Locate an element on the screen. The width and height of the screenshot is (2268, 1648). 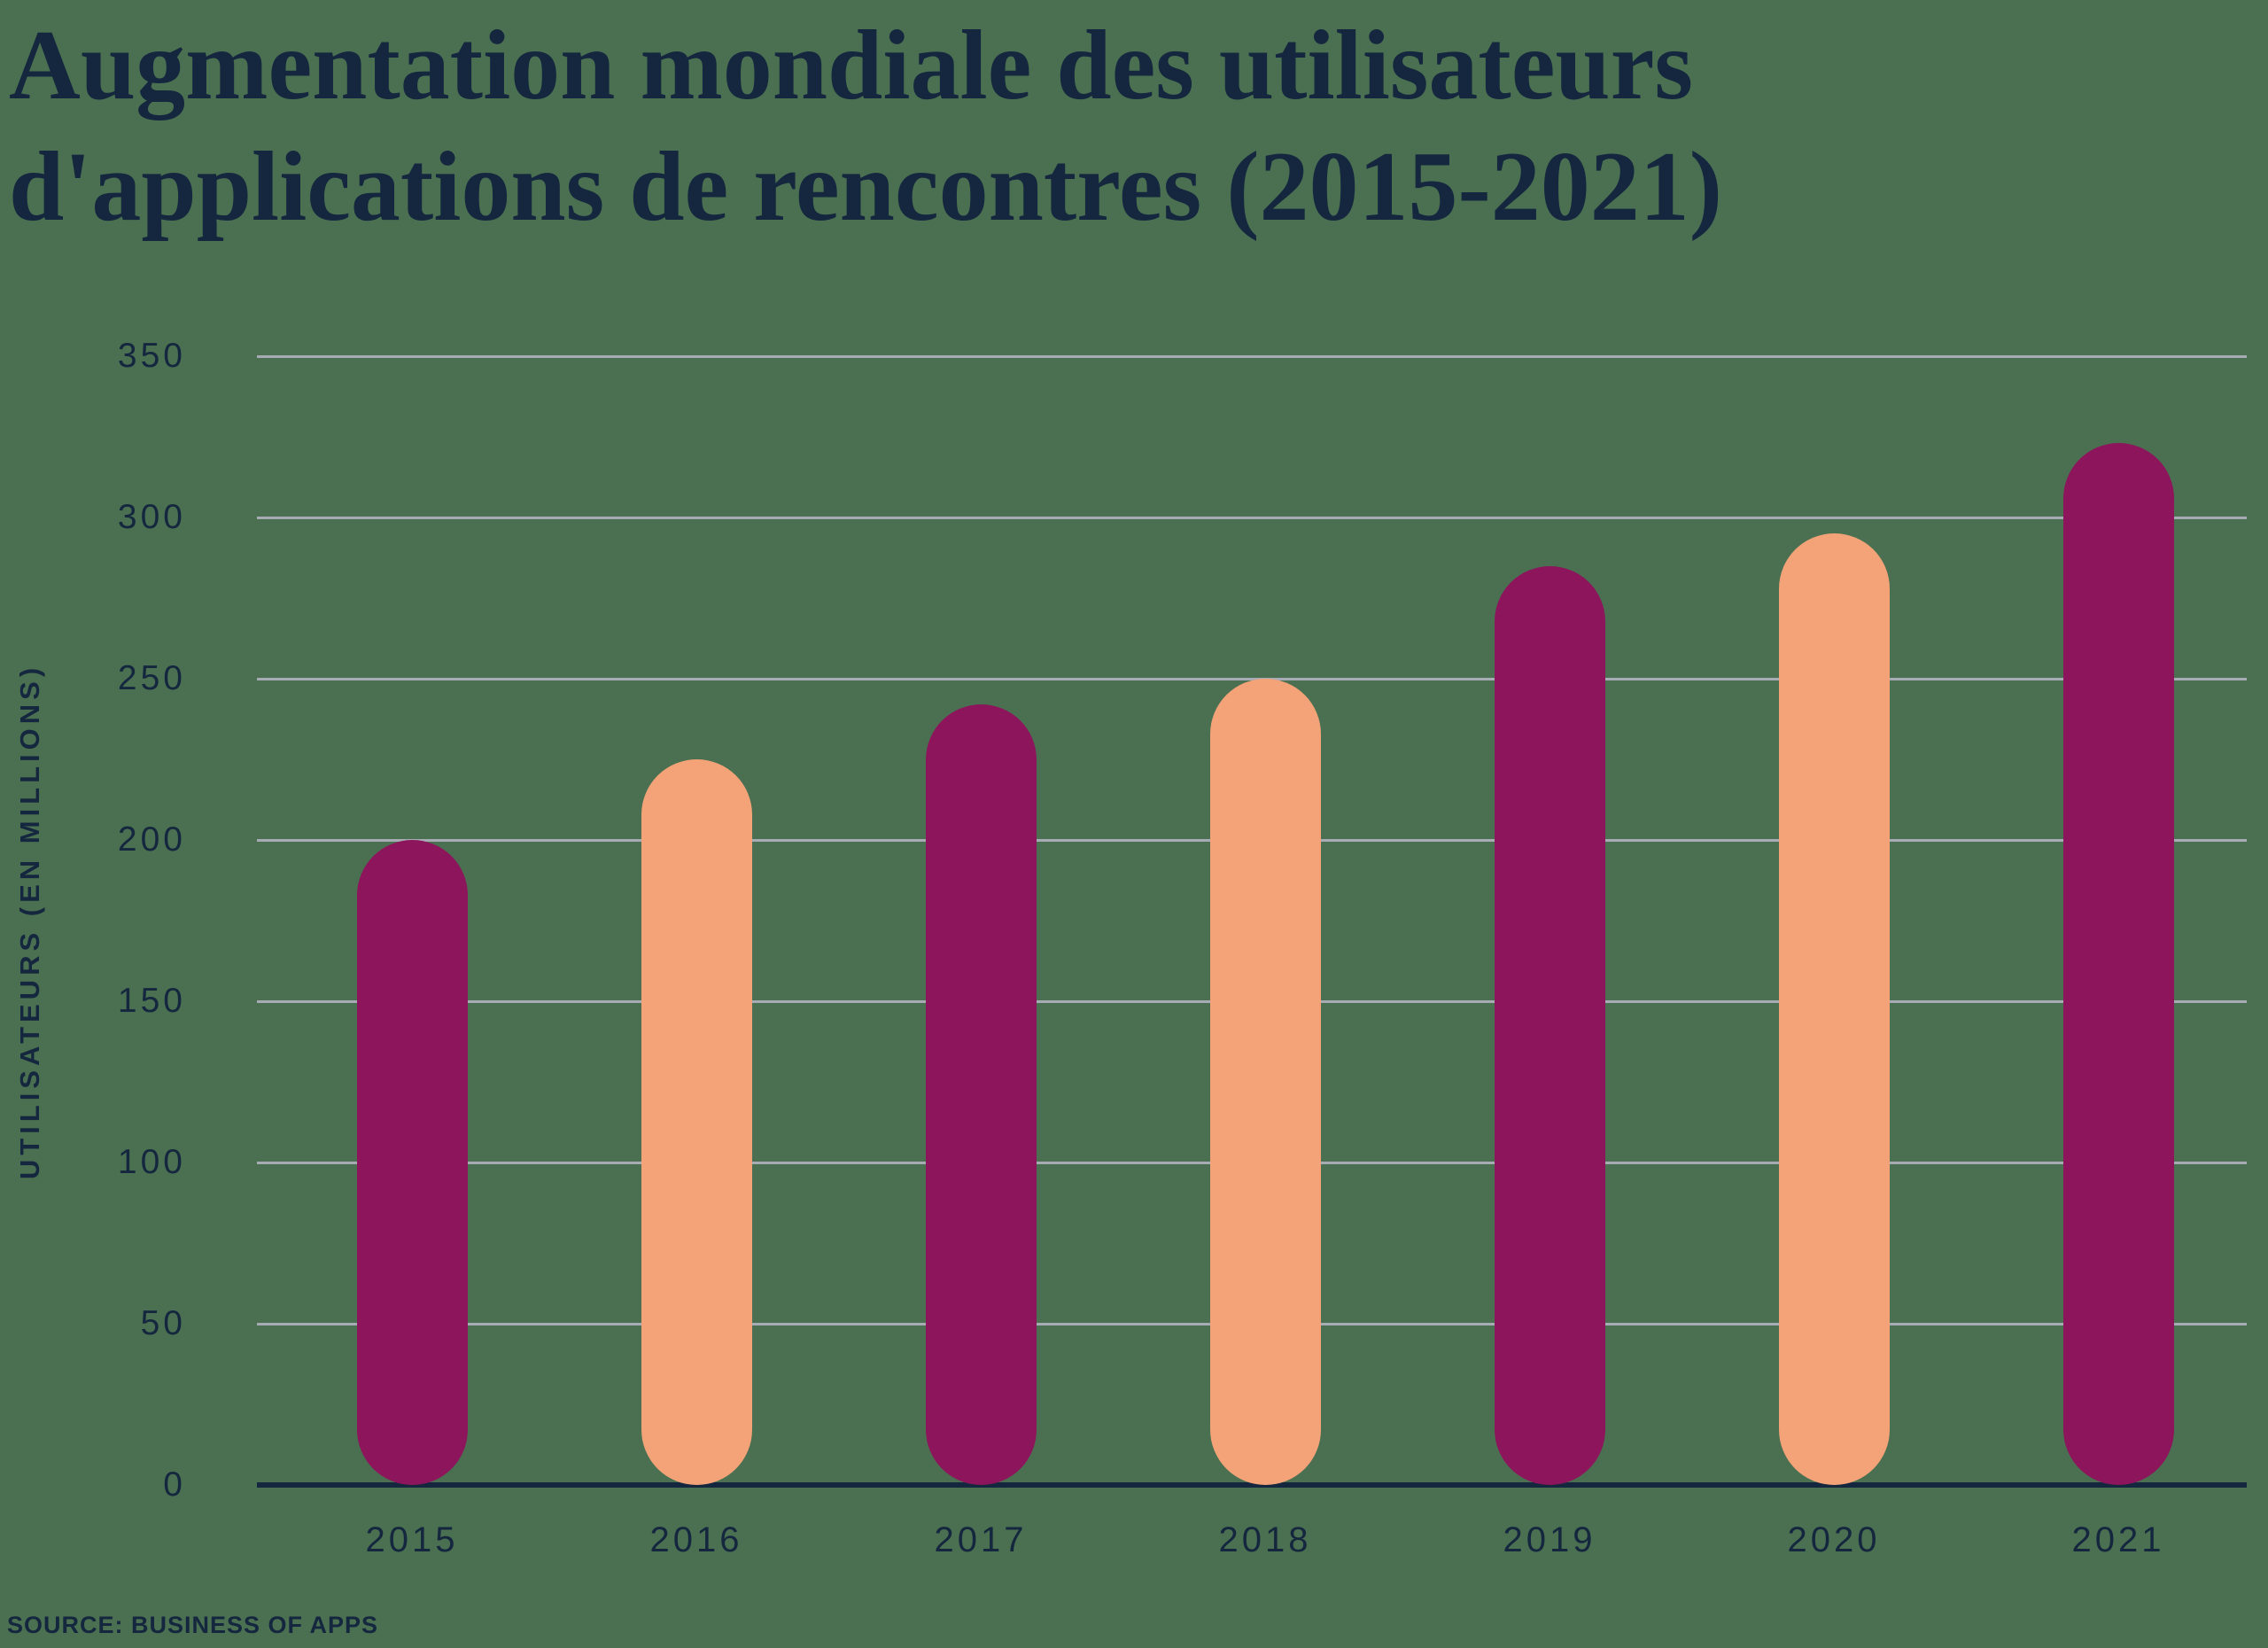
y-tick-label-250: 250 is located at coordinates (151, 678).